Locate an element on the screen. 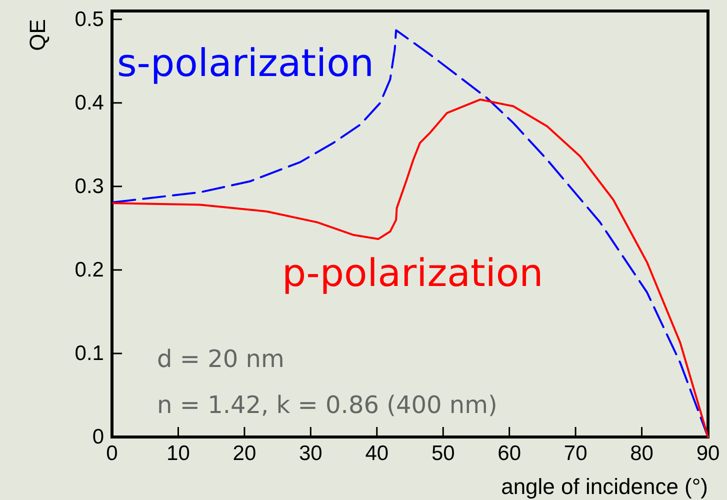  x-tick-label: 40 is located at coordinates (377, 453).